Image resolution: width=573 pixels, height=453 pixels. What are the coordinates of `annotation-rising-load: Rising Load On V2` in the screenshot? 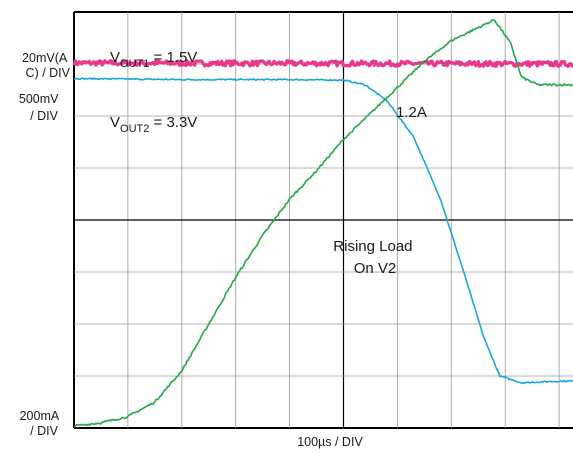 It's located at (374, 257).